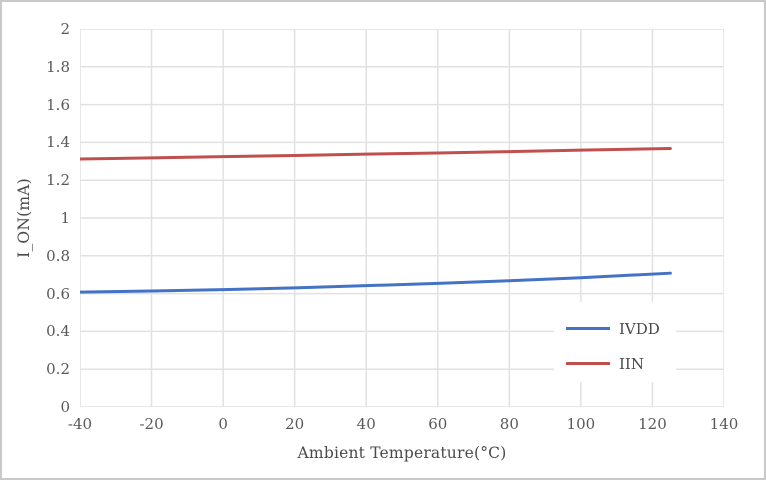 The image size is (766, 480). I want to click on y-axis-title: I_ON(mA), so click(24, 218).